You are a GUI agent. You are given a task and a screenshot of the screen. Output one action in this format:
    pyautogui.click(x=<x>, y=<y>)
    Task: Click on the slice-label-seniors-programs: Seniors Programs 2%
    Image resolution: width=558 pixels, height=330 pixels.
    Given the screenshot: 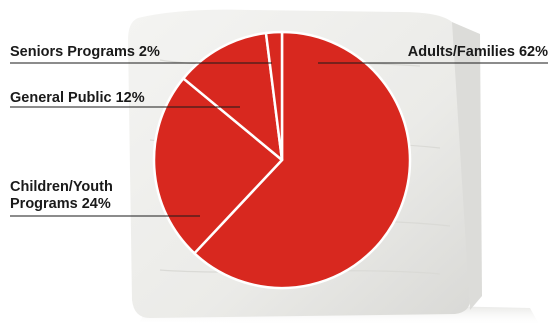 What is the action you would take?
    pyautogui.click(x=85, y=52)
    